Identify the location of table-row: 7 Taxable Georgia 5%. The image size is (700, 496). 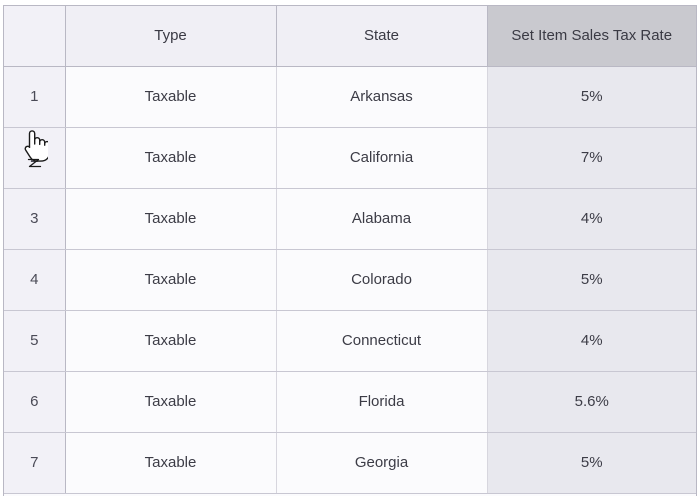
(350, 463).